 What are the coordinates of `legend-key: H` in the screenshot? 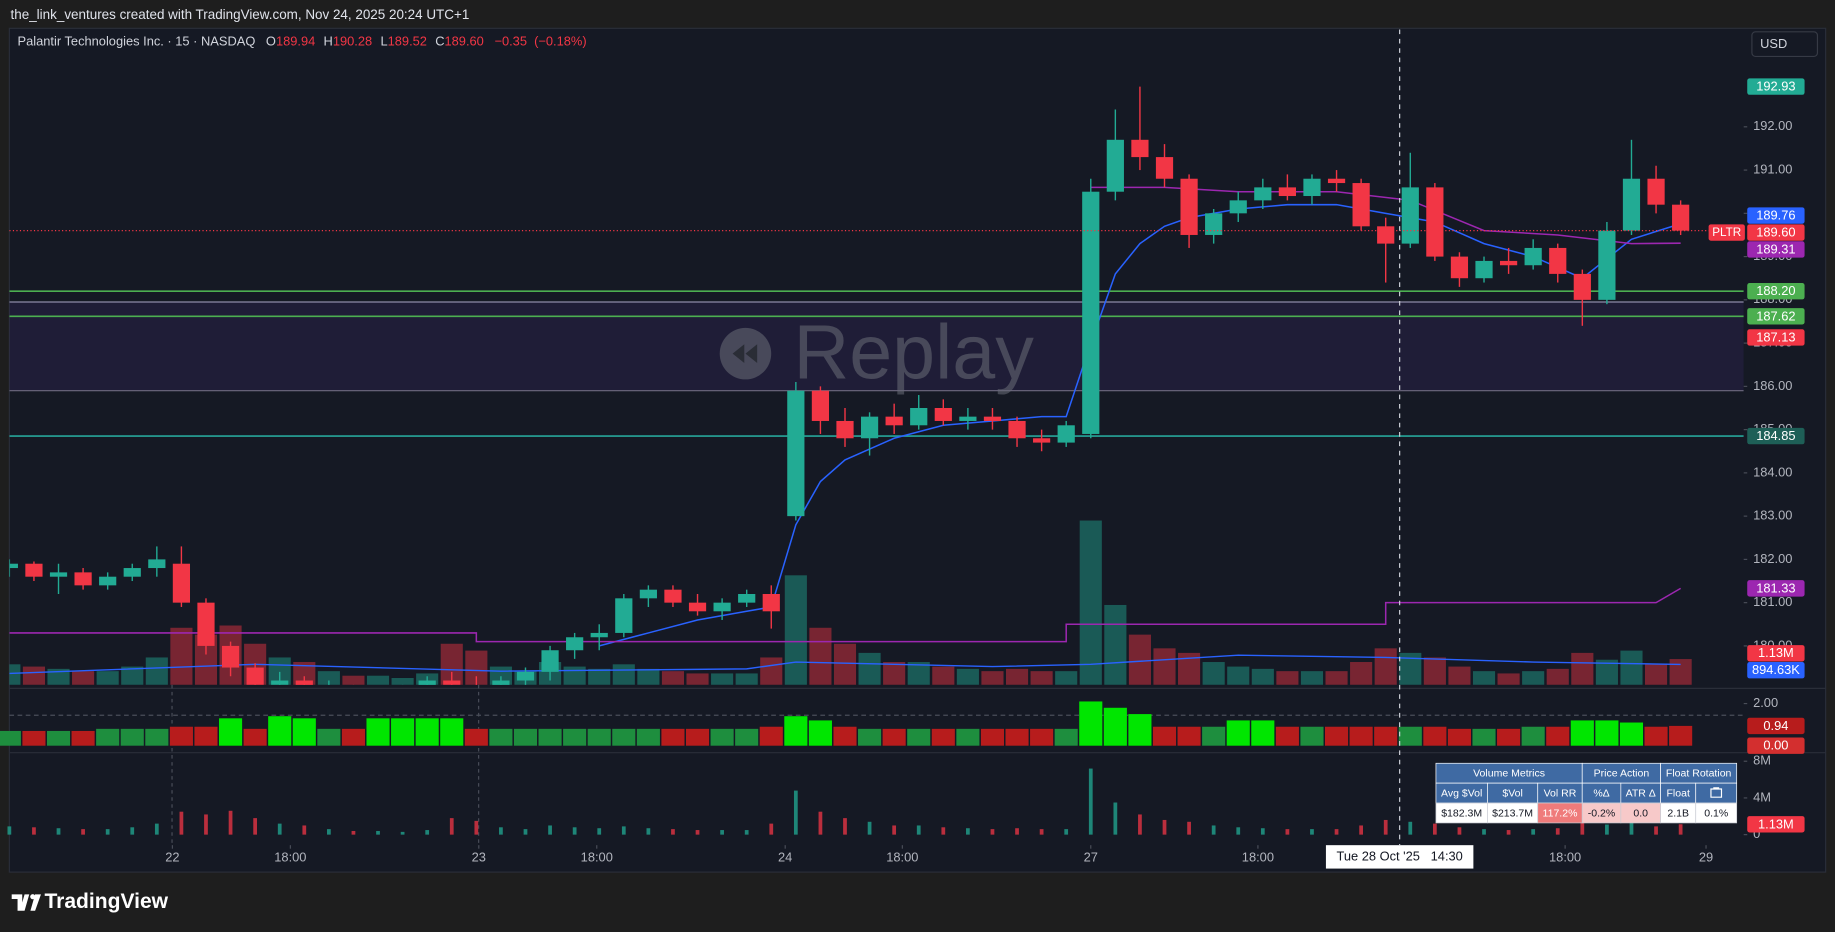 It's located at (328, 41).